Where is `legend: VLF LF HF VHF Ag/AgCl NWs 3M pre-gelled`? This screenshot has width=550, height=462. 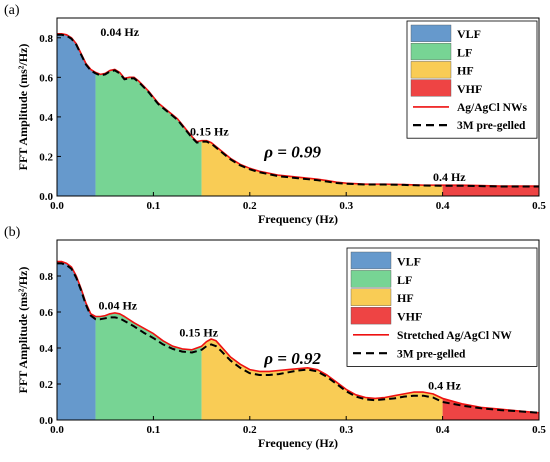 legend: VLF LF HF VHF Ag/AgCl NWs 3M pre-gelled is located at coordinates (472, 79).